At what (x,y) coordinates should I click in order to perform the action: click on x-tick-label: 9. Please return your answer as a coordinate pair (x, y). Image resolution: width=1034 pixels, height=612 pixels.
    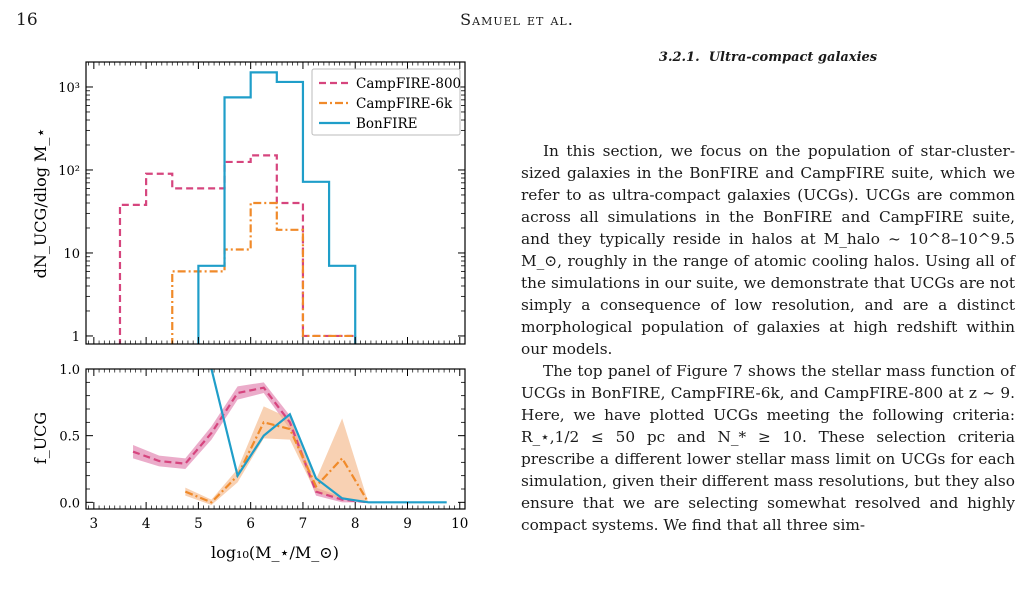
    Looking at the image, I should click on (407, 524).